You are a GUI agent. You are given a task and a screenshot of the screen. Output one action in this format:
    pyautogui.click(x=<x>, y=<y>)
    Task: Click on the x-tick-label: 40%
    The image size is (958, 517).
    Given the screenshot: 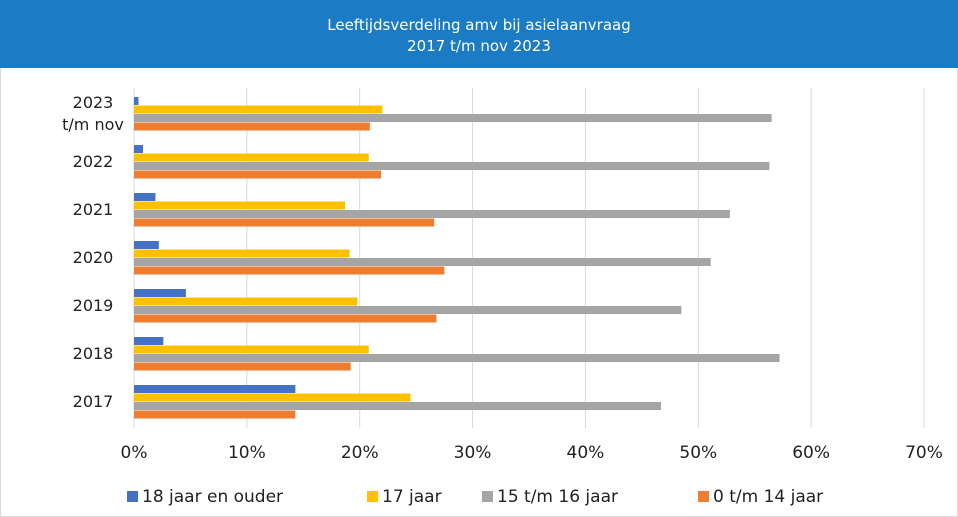 What is the action you would take?
    pyautogui.click(x=586, y=453)
    